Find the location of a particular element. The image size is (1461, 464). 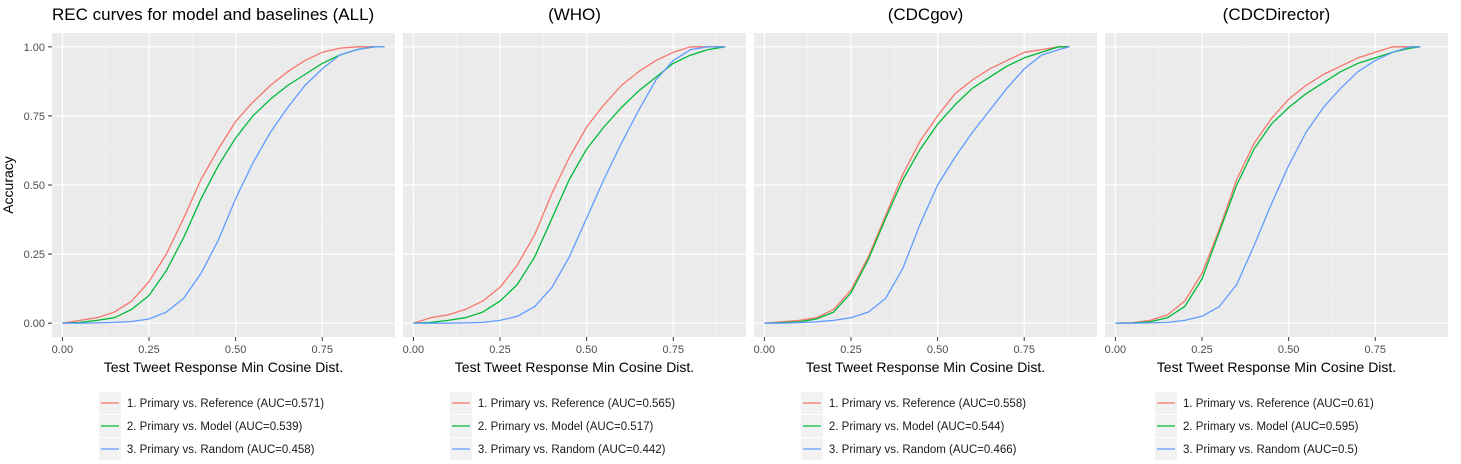

y-tick-label: 0.00 is located at coordinates (34, 324).